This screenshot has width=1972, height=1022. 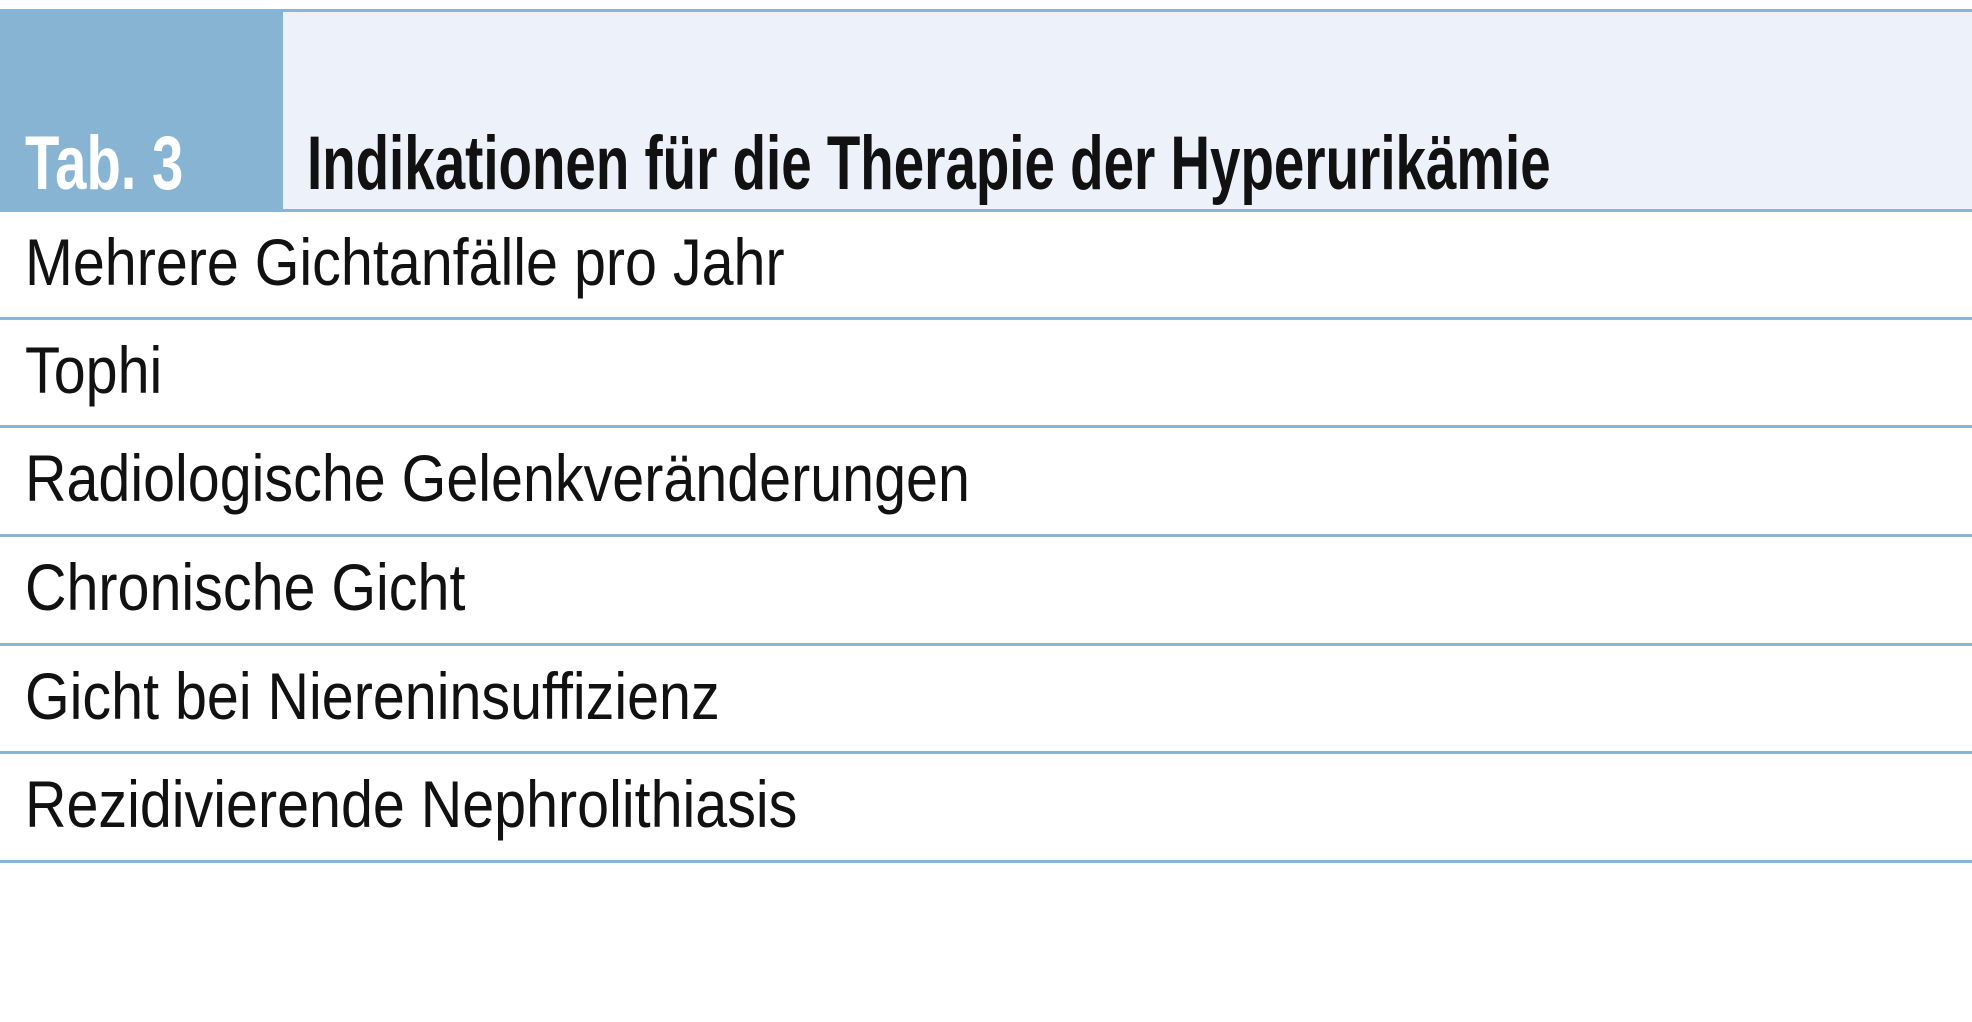 What do you see at coordinates (986, 861) in the screenshot?
I see `bottom-rule` at bounding box center [986, 861].